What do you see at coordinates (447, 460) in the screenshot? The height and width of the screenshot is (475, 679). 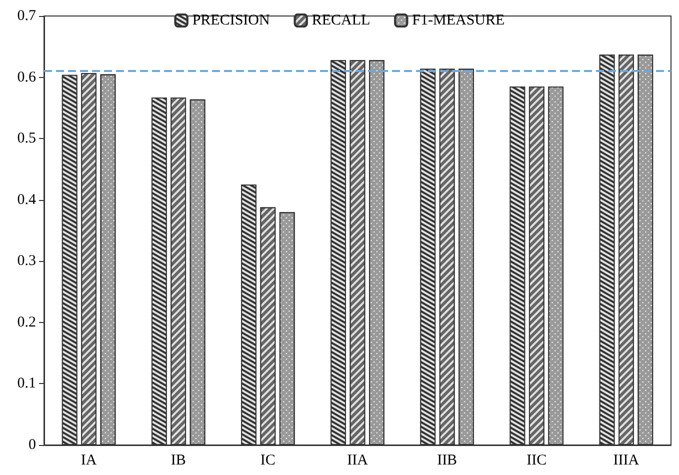 I see `x-tick-label: IIB` at bounding box center [447, 460].